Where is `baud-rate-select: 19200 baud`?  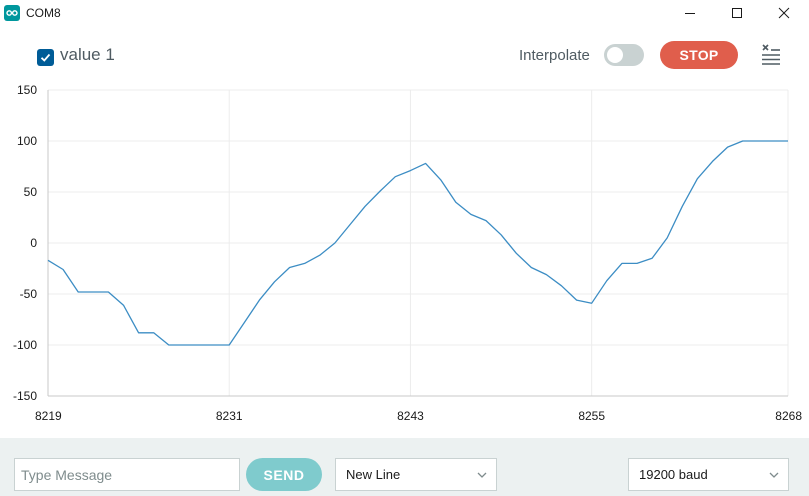
baud-rate-select: 19200 baud is located at coordinates (708, 474).